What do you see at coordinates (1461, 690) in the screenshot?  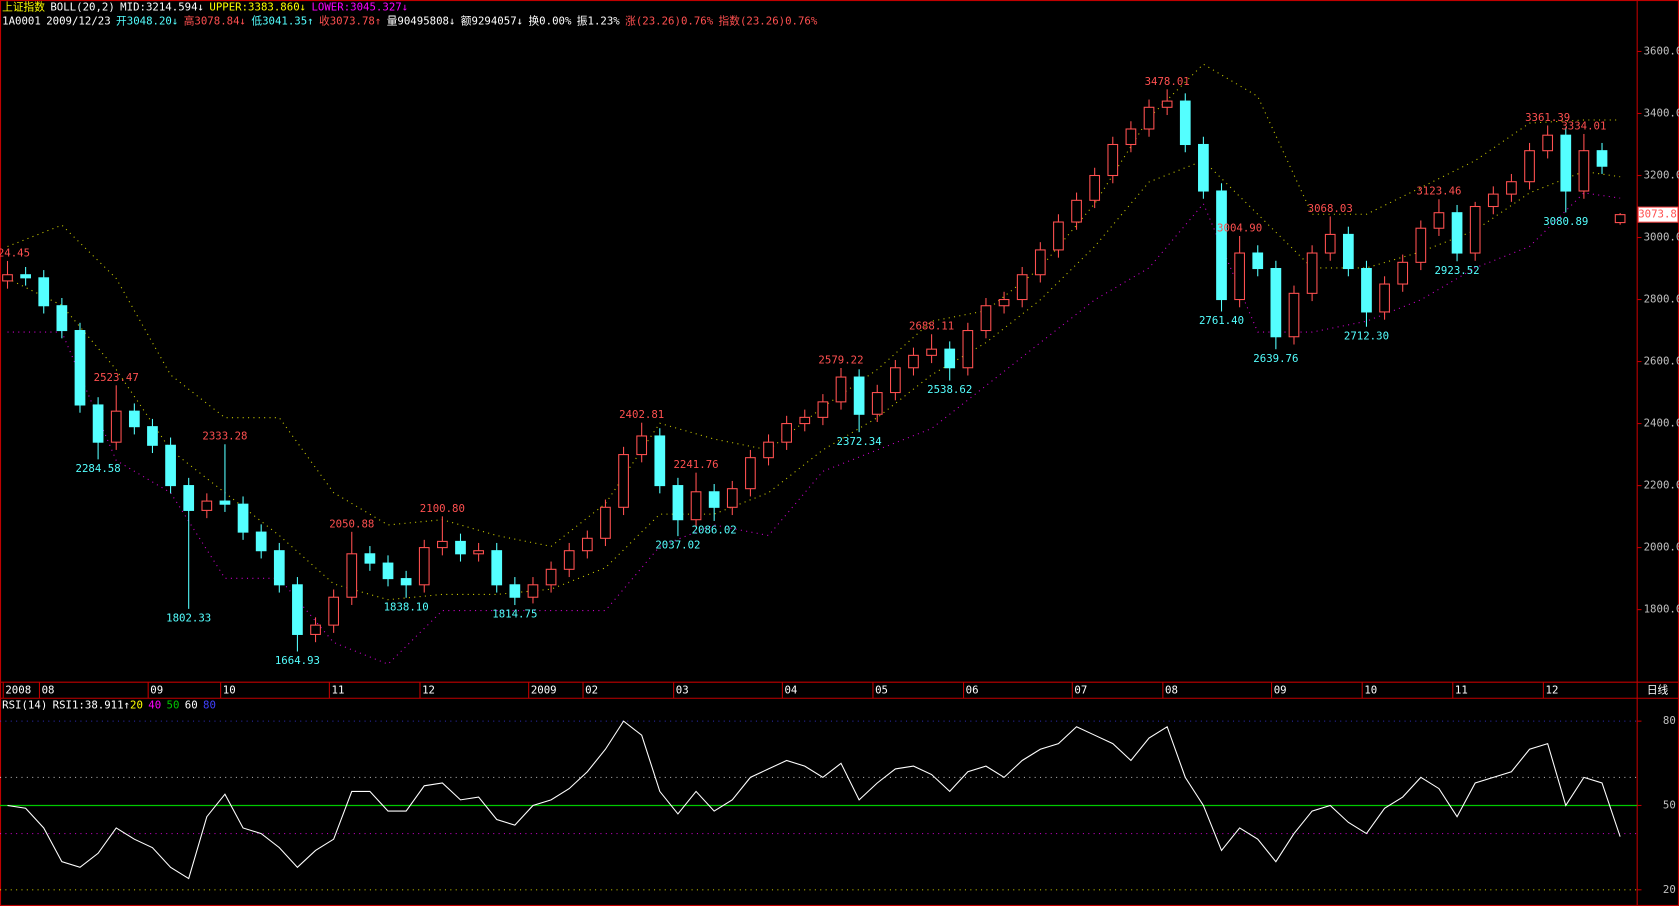 I see `x-tick-label: 11` at bounding box center [1461, 690].